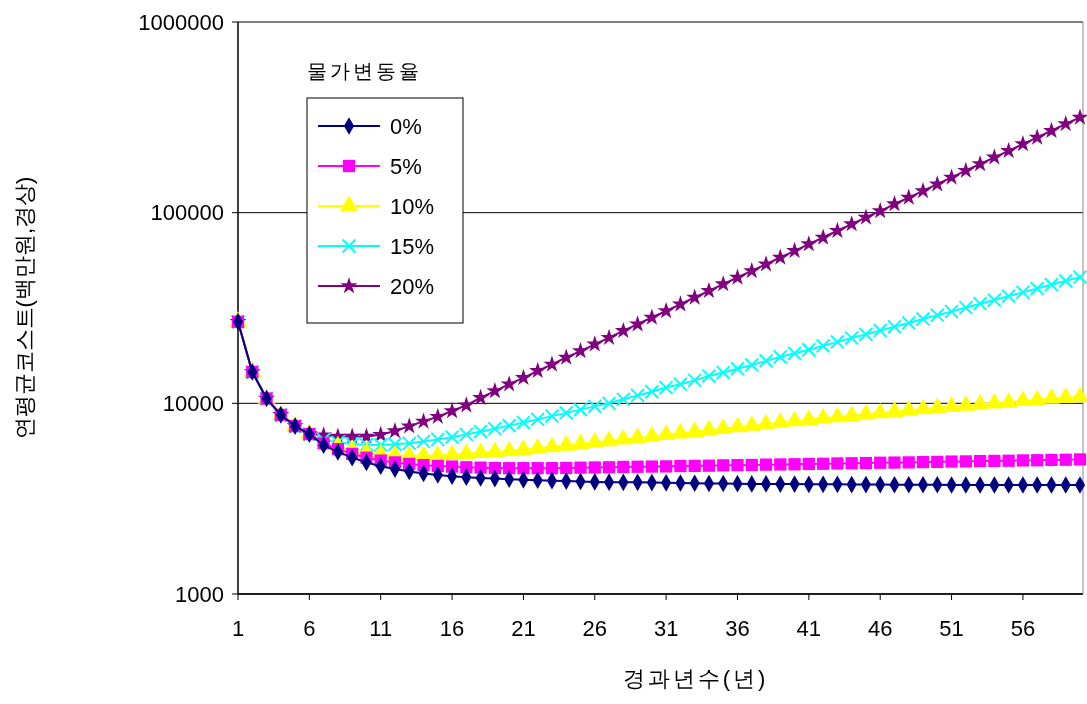  What do you see at coordinates (523, 628) in the screenshot?
I see `x-tick-label: 21` at bounding box center [523, 628].